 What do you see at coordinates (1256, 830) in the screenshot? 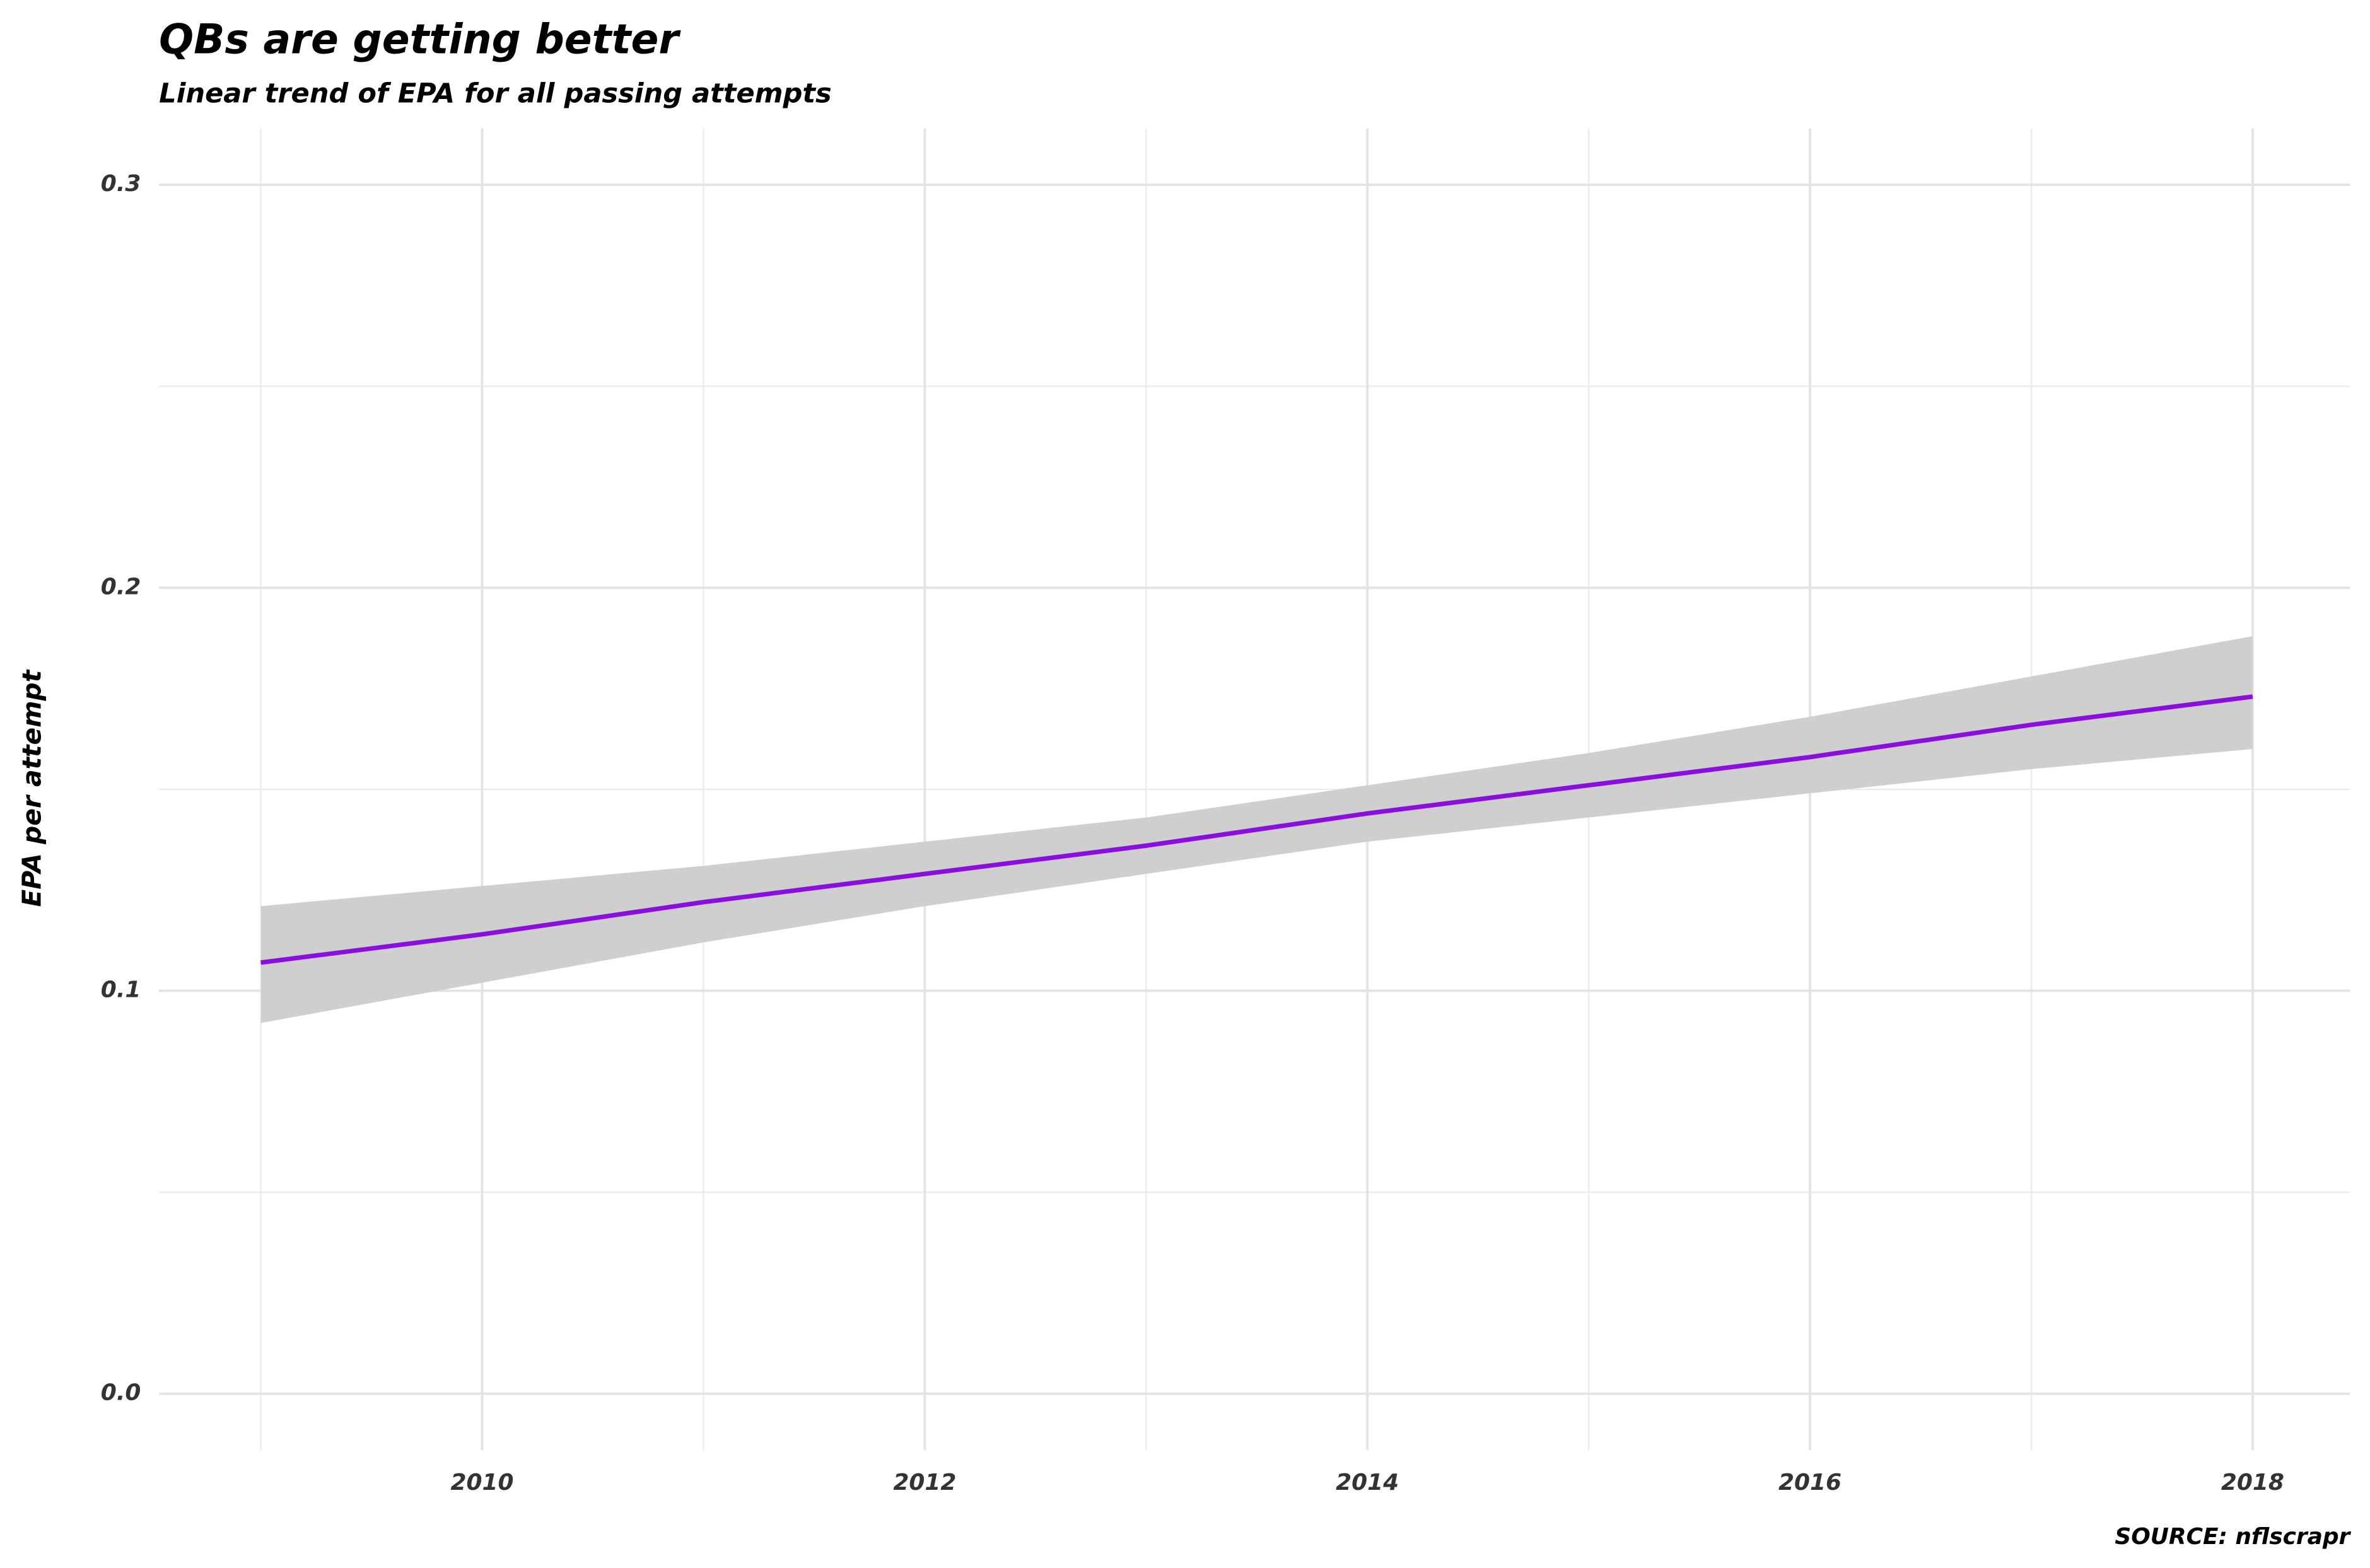
I see `trend-line` at bounding box center [1256, 830].